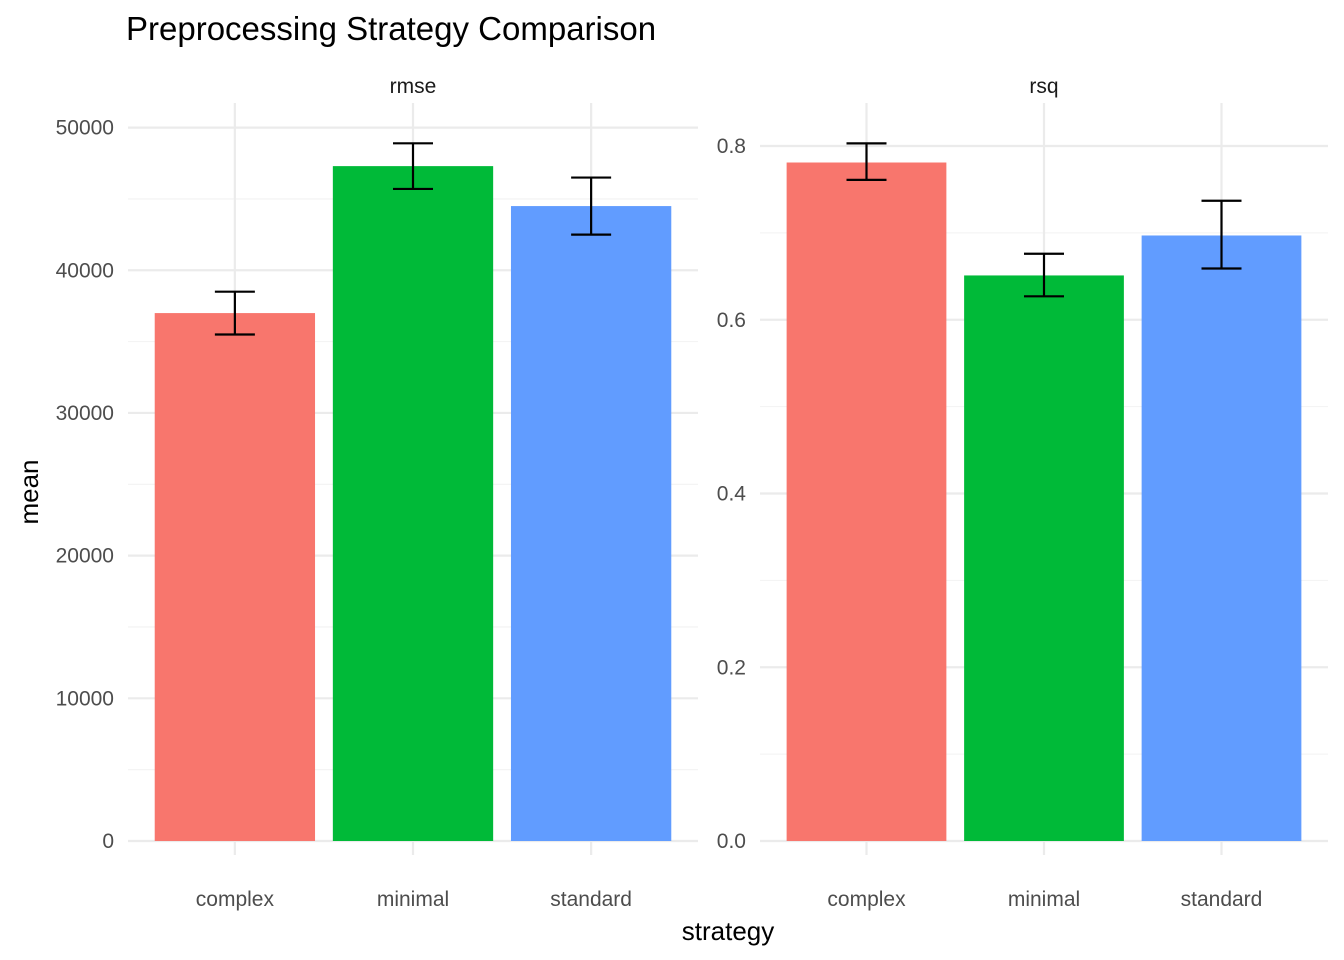  What do you see at coordinates (391, 28) in the screenshot?
I see `chart-title: Preprocessing Strategy Comparison` at bounding box center [391, 28].